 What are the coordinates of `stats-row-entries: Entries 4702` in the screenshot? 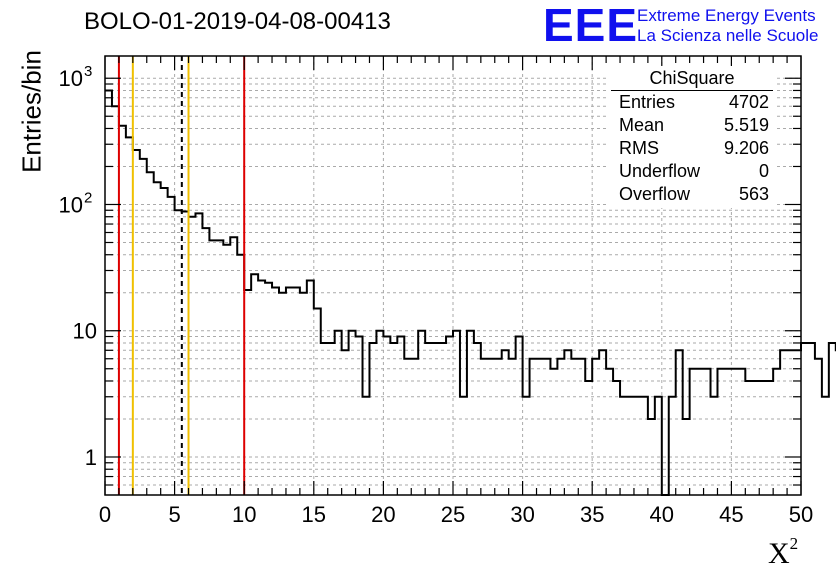 It's located at (694, 103).